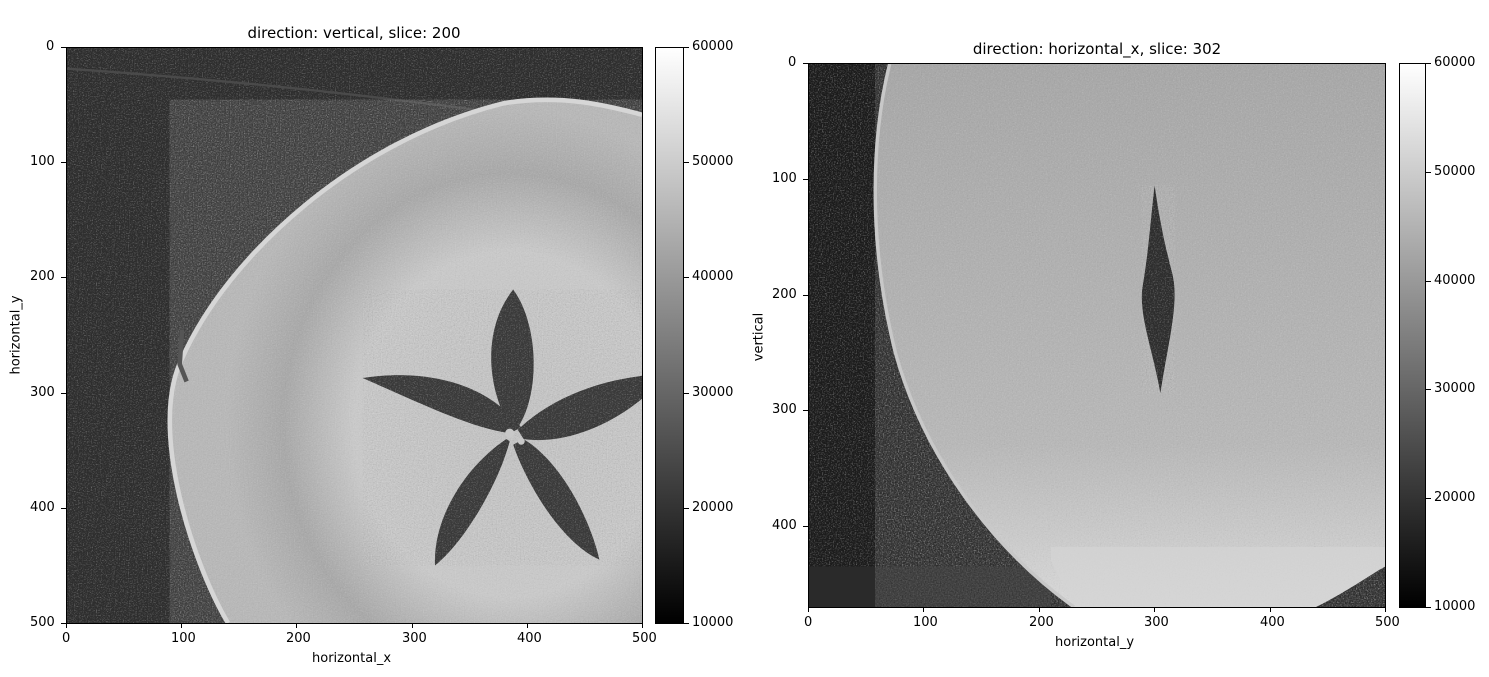  What do you see at coordinates (713, 392) in the screenshot?
I see `left-cbar-label: 30000` at bounding box center [713, 392].